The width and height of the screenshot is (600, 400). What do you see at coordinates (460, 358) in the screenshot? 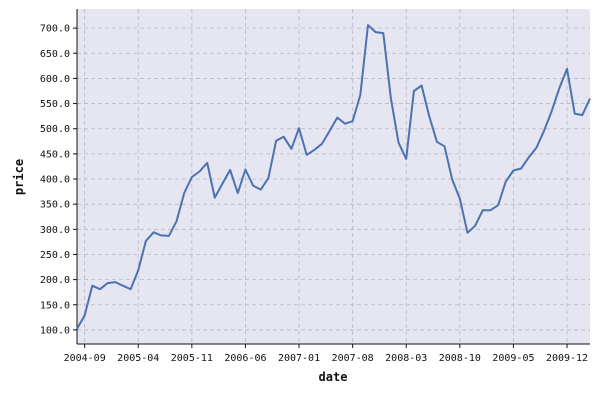
I see `x-tick-label: 2008-10` at bounding box center [460, 358].